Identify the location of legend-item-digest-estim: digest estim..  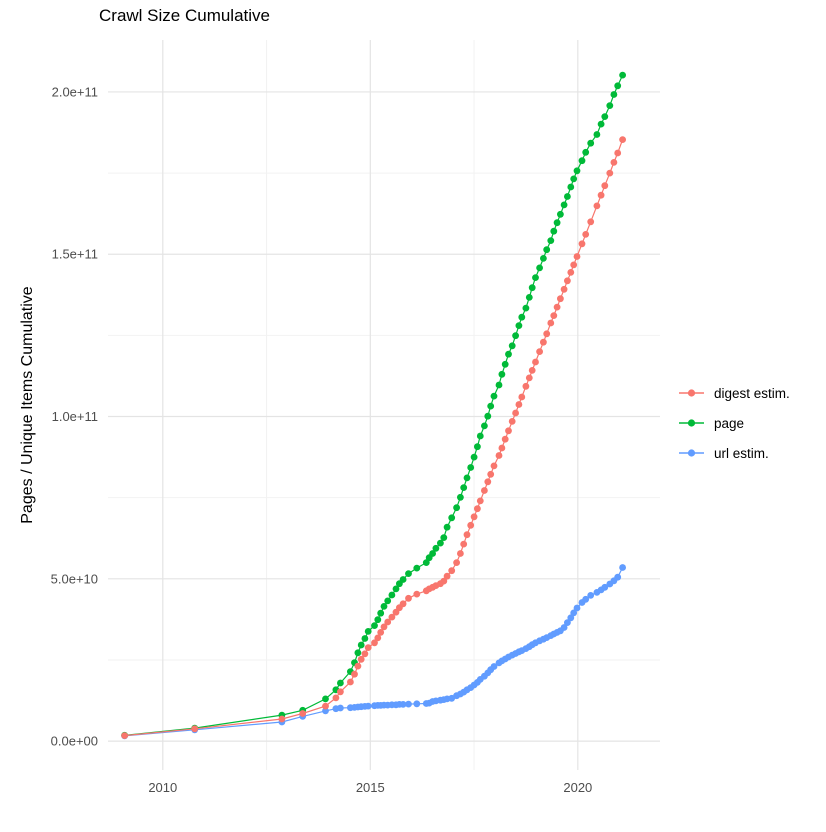
(734, 393).